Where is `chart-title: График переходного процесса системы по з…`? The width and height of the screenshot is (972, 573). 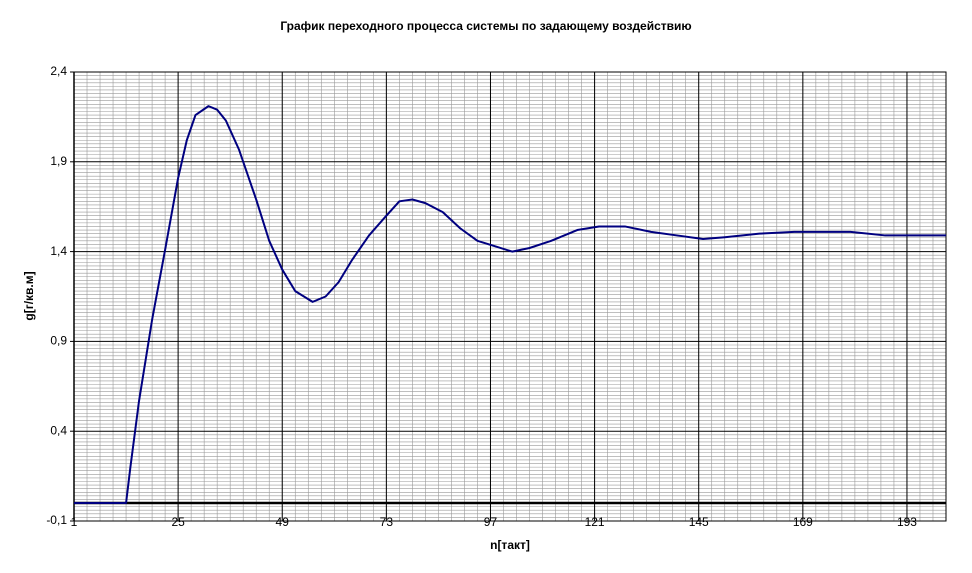
chart-title: График переходного процесса системы по з… is located at coordinates (485, 26).